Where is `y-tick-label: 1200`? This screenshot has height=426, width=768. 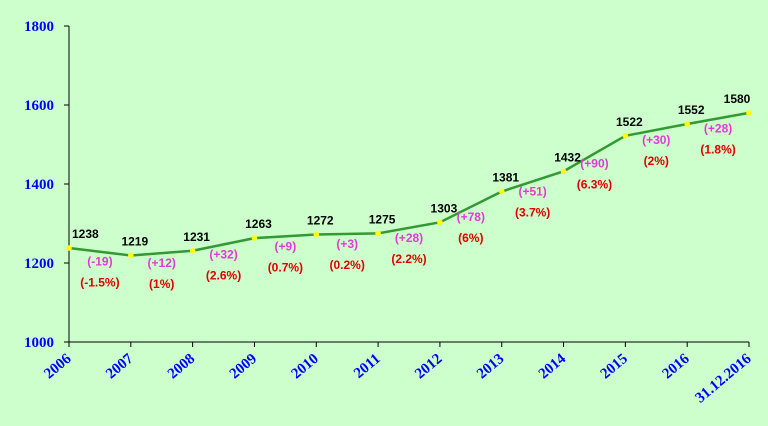 y-tick-label: 1200 is located at coordinates (39, 264).